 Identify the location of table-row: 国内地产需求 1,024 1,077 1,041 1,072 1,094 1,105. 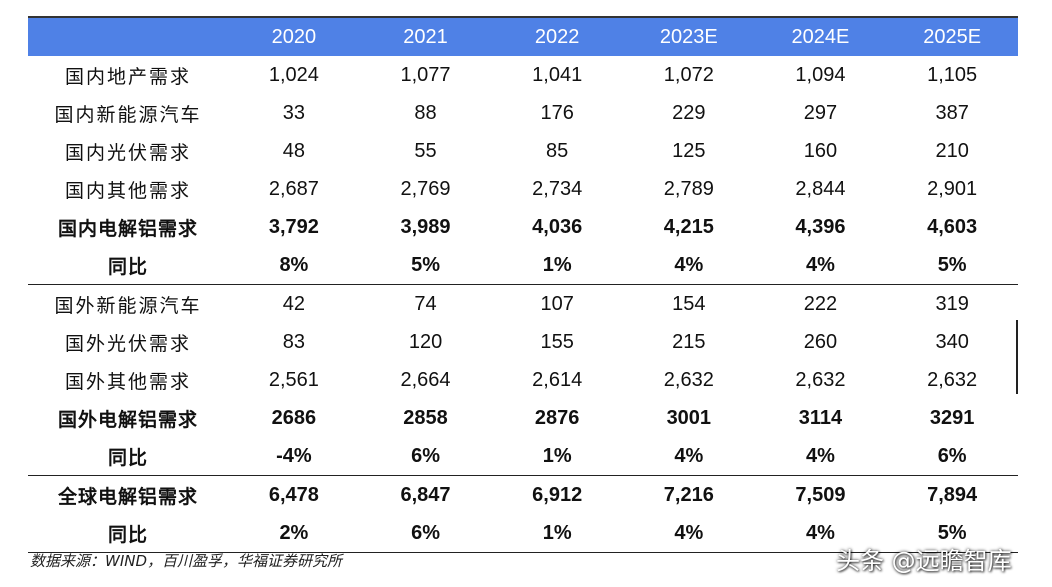
(523, 75).